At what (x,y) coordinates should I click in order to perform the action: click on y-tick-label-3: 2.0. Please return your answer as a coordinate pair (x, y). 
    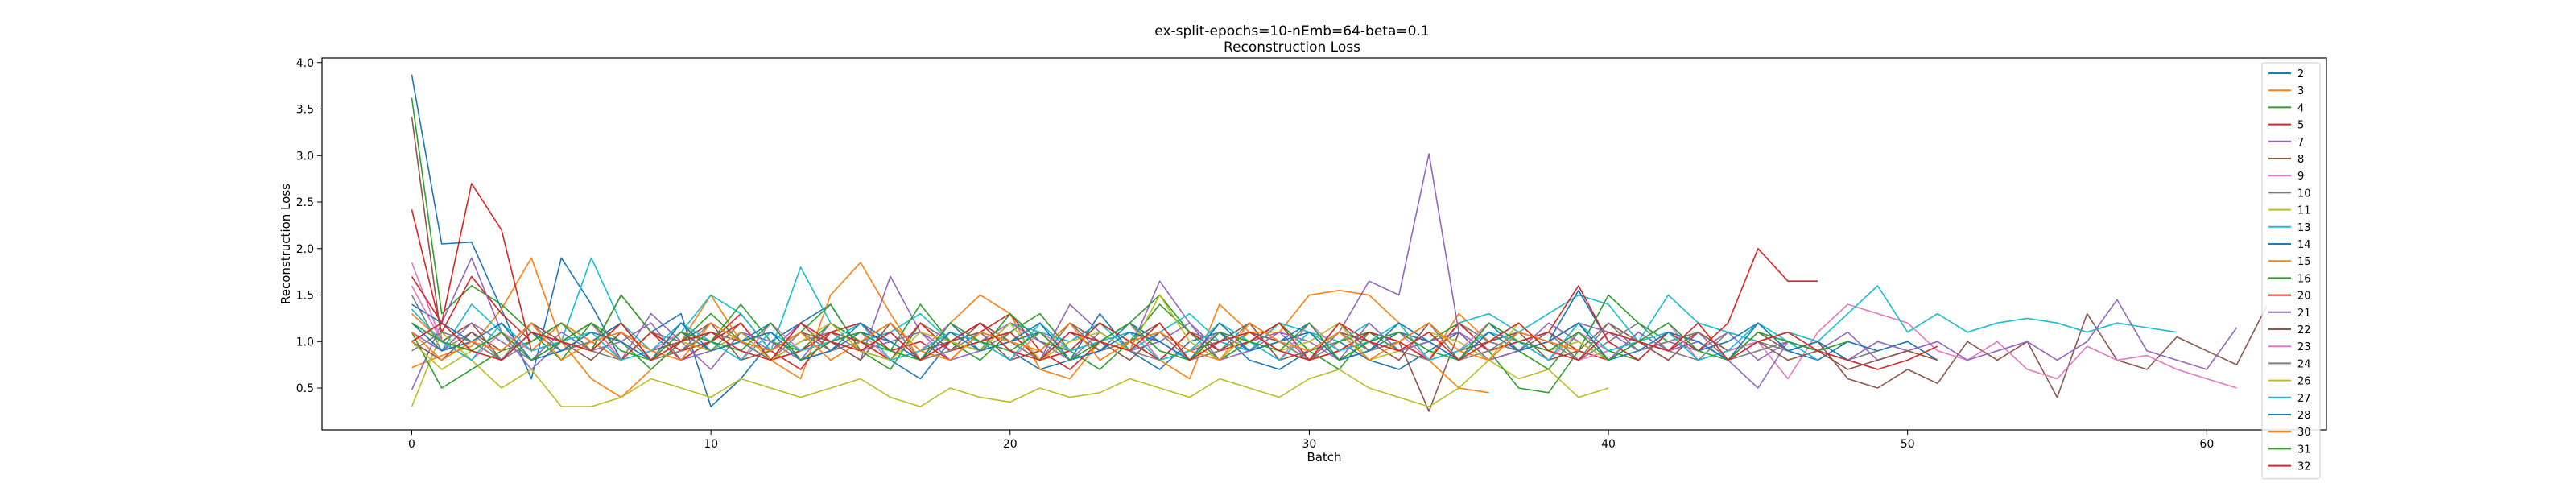
    Looking at the image, I should click on (305, 249).